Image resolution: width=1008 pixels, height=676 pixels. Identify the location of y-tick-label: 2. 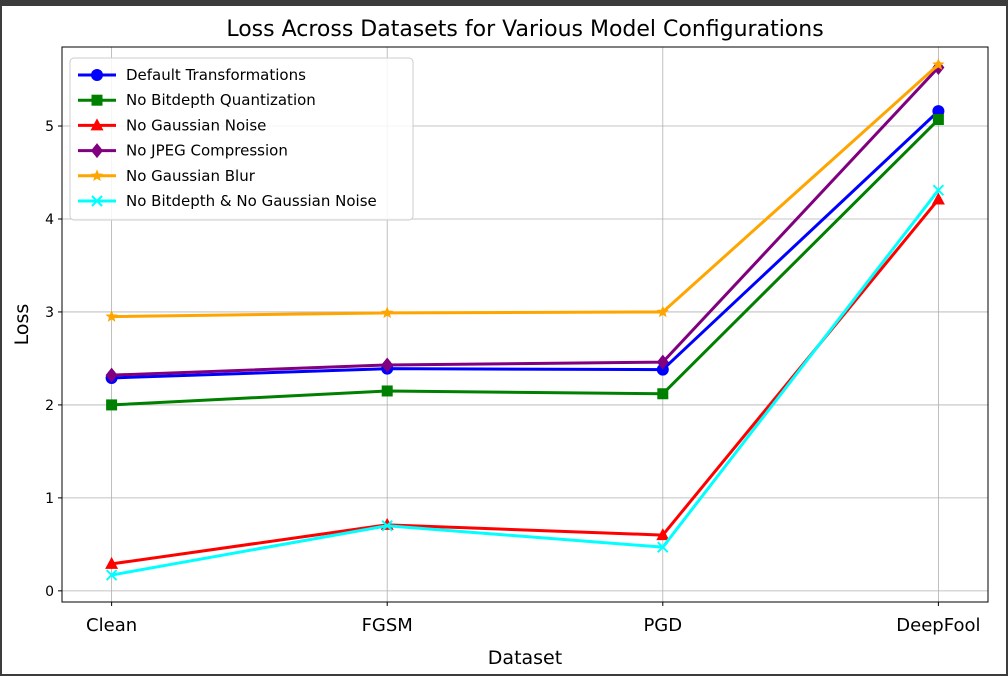
(49, 406).